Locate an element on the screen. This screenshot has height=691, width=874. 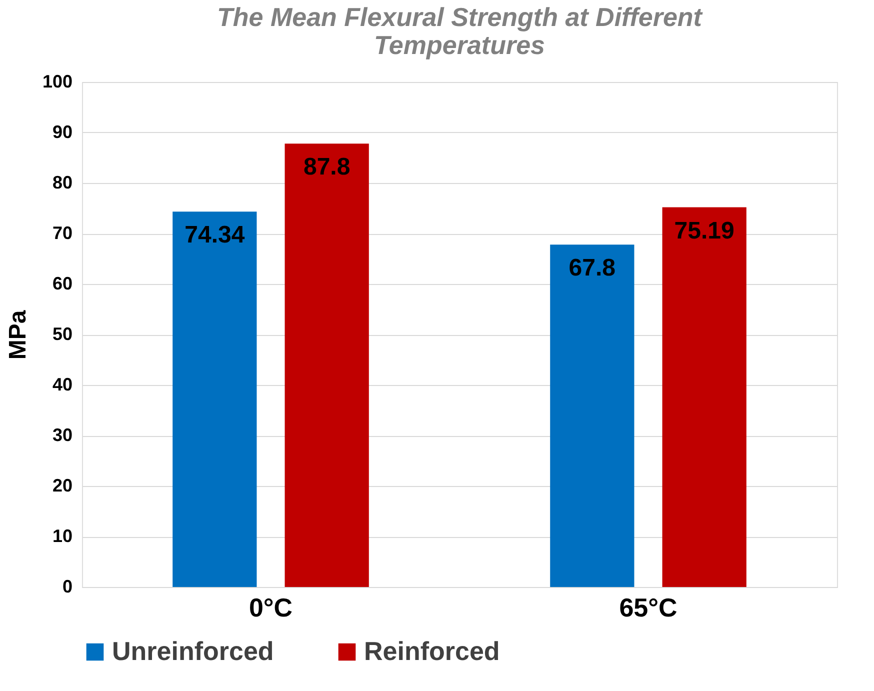
y-tick-label: 0 is located at coordinates (67, 586).